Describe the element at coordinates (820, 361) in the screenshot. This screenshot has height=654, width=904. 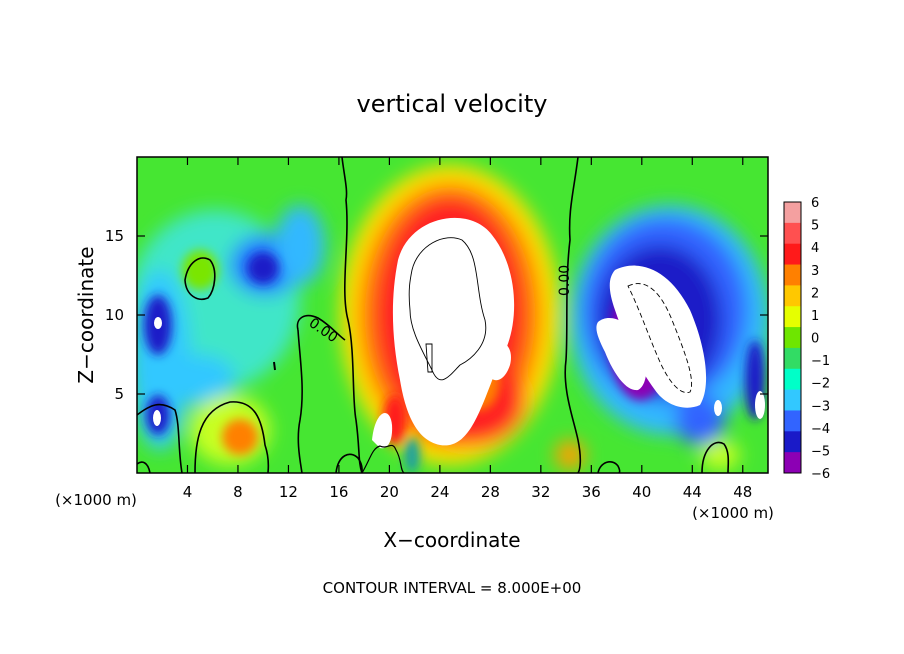
I see `colorbar-label: −1` at that location.